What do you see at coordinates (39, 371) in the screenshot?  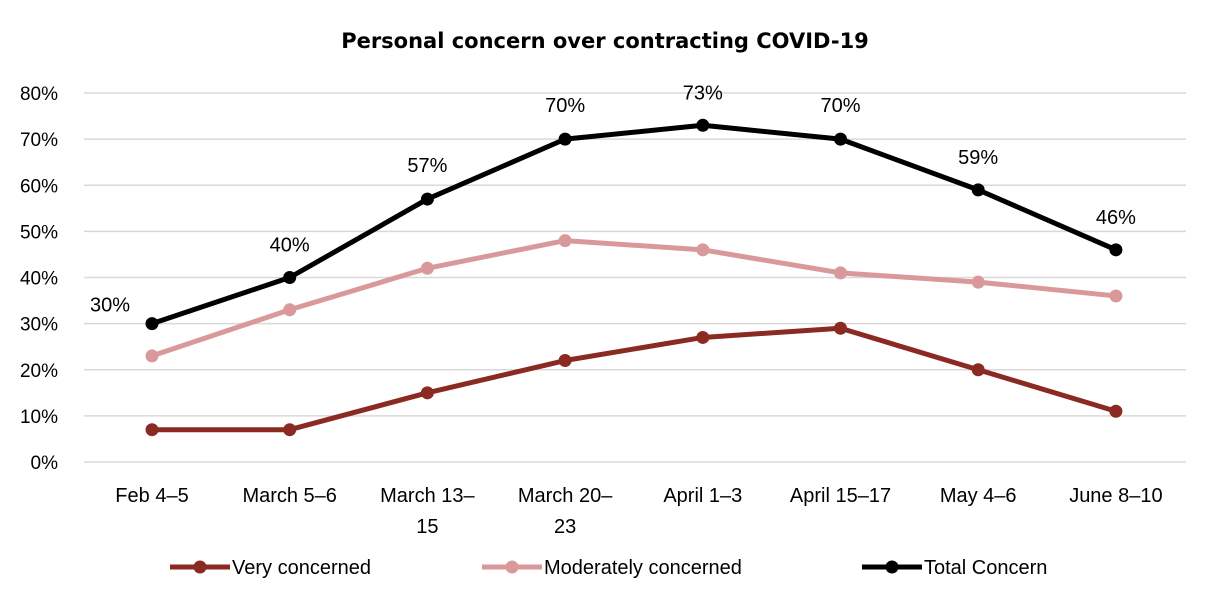 I see `y-tick-label: 20%` at bounding box center [39, 371].